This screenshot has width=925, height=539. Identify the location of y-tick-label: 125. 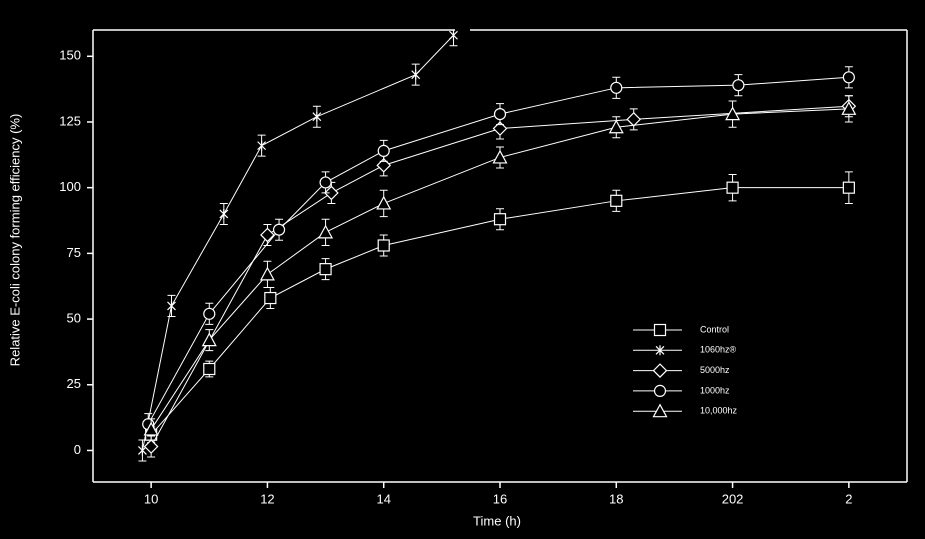
(70, 120).